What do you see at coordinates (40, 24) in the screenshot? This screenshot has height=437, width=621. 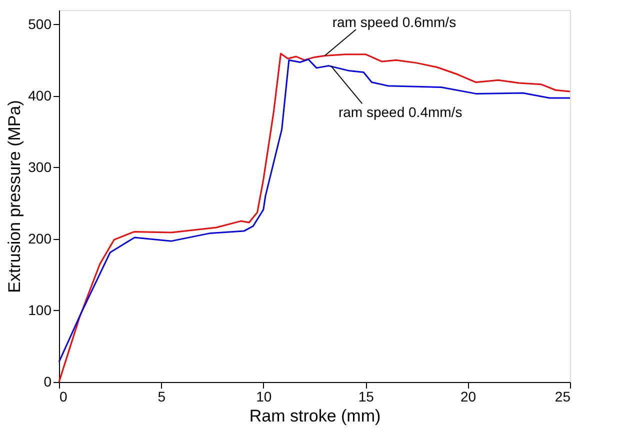 I see `y-tick-label: 500` at bounding box center [40, 24].